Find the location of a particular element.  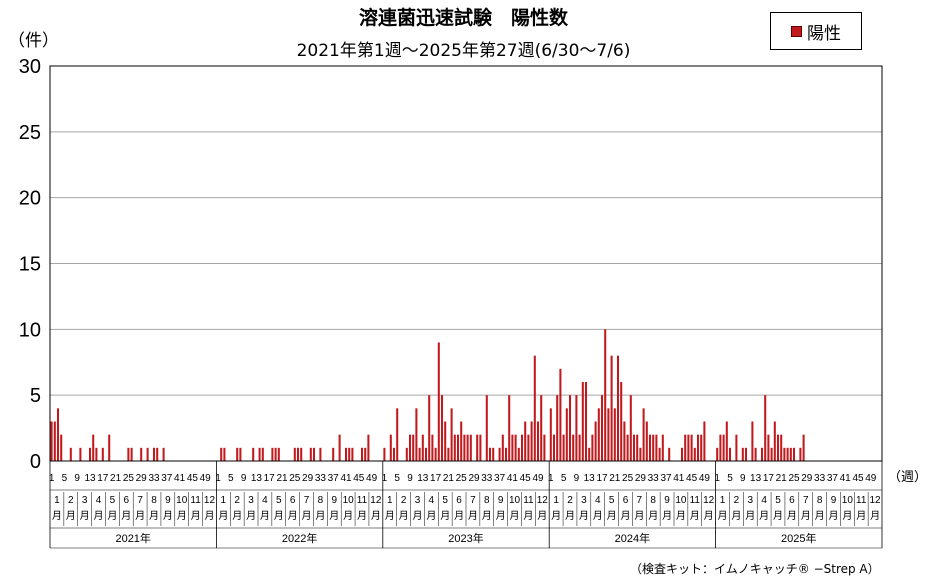

week-tick-label: 13 is located at coordinates (257, 478).